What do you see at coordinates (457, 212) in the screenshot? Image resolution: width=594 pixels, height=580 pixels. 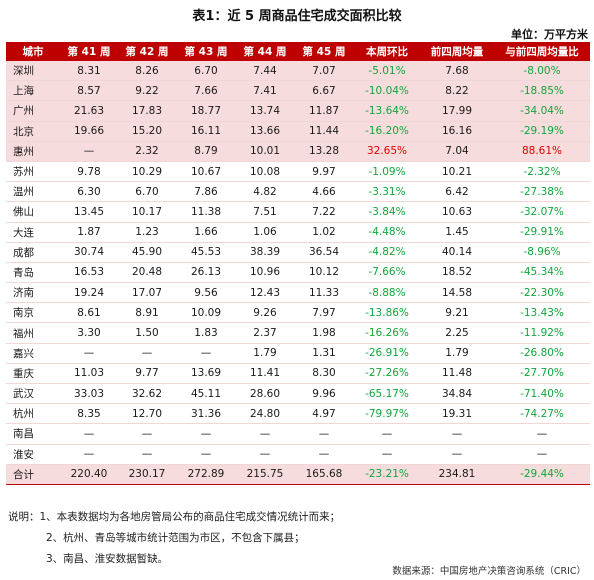 I see `value-cell-avg4: 10.63` at bounding box center [457, 212].